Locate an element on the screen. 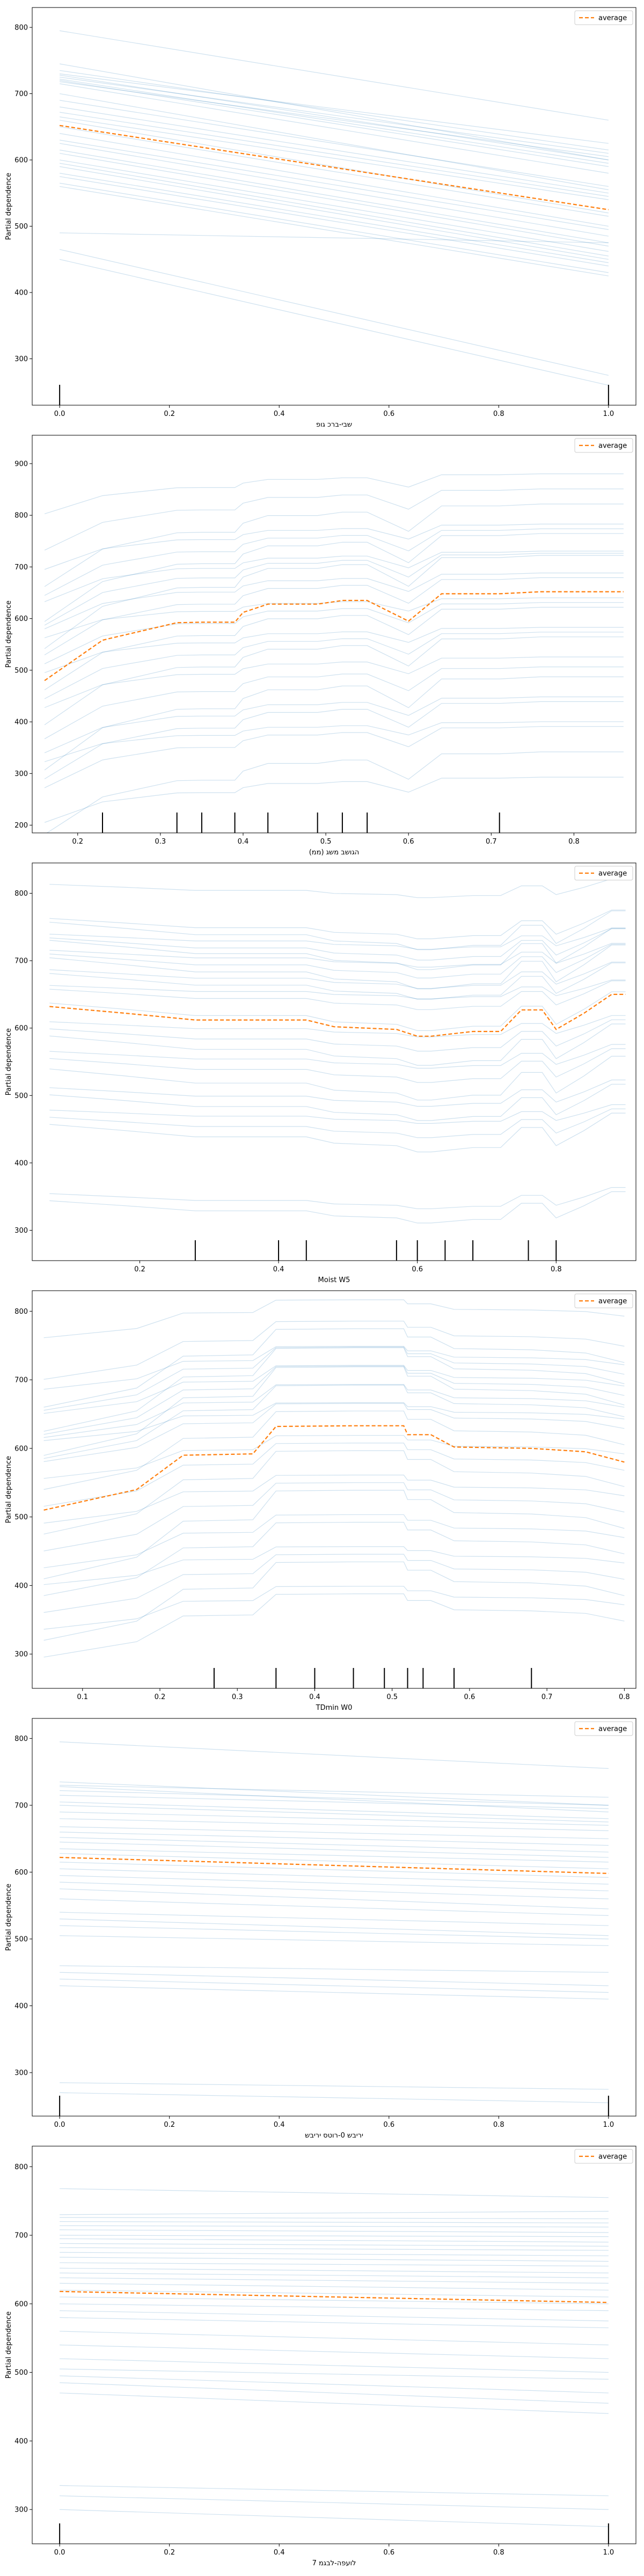 The image size is (644, 2576). y-axis-label: Partial dependence is located at coordinates (9, 1061).